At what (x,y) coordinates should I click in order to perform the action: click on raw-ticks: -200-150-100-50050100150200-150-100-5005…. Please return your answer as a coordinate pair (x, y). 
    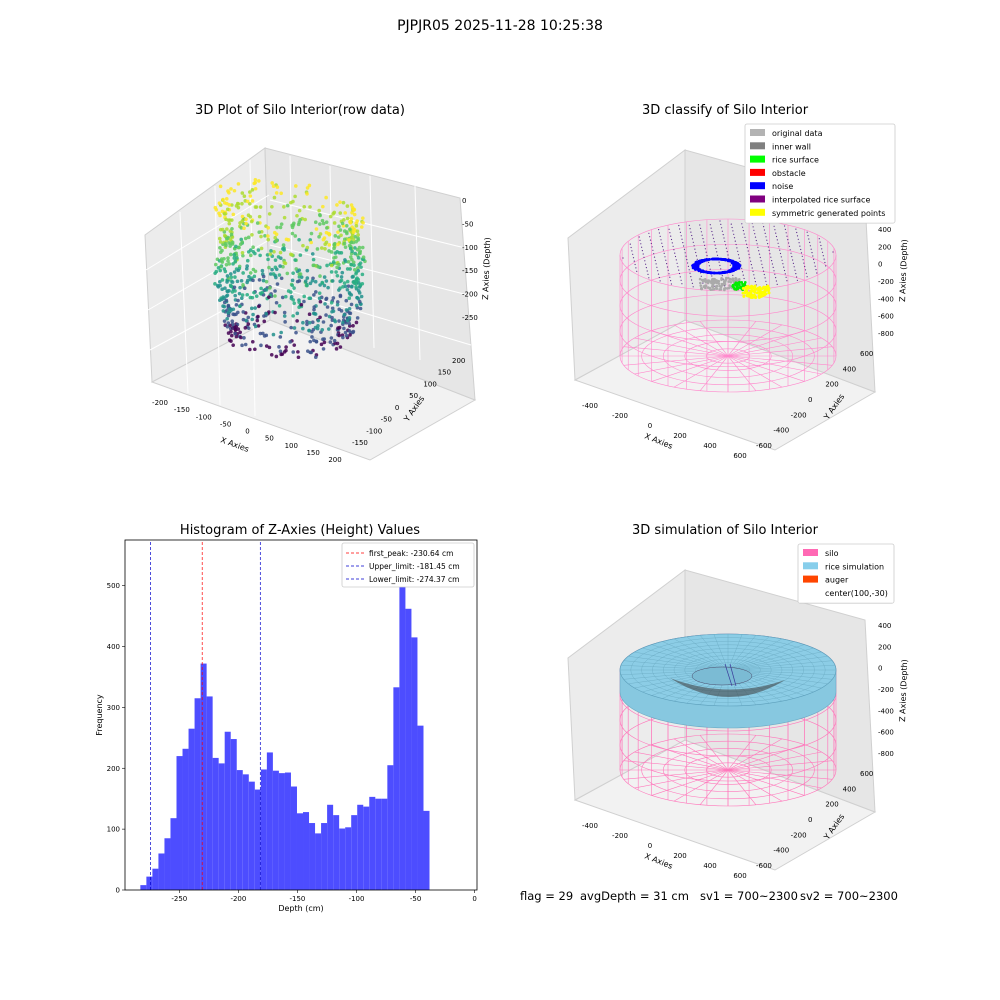
    Looking at the image, I should click on (315, 330).